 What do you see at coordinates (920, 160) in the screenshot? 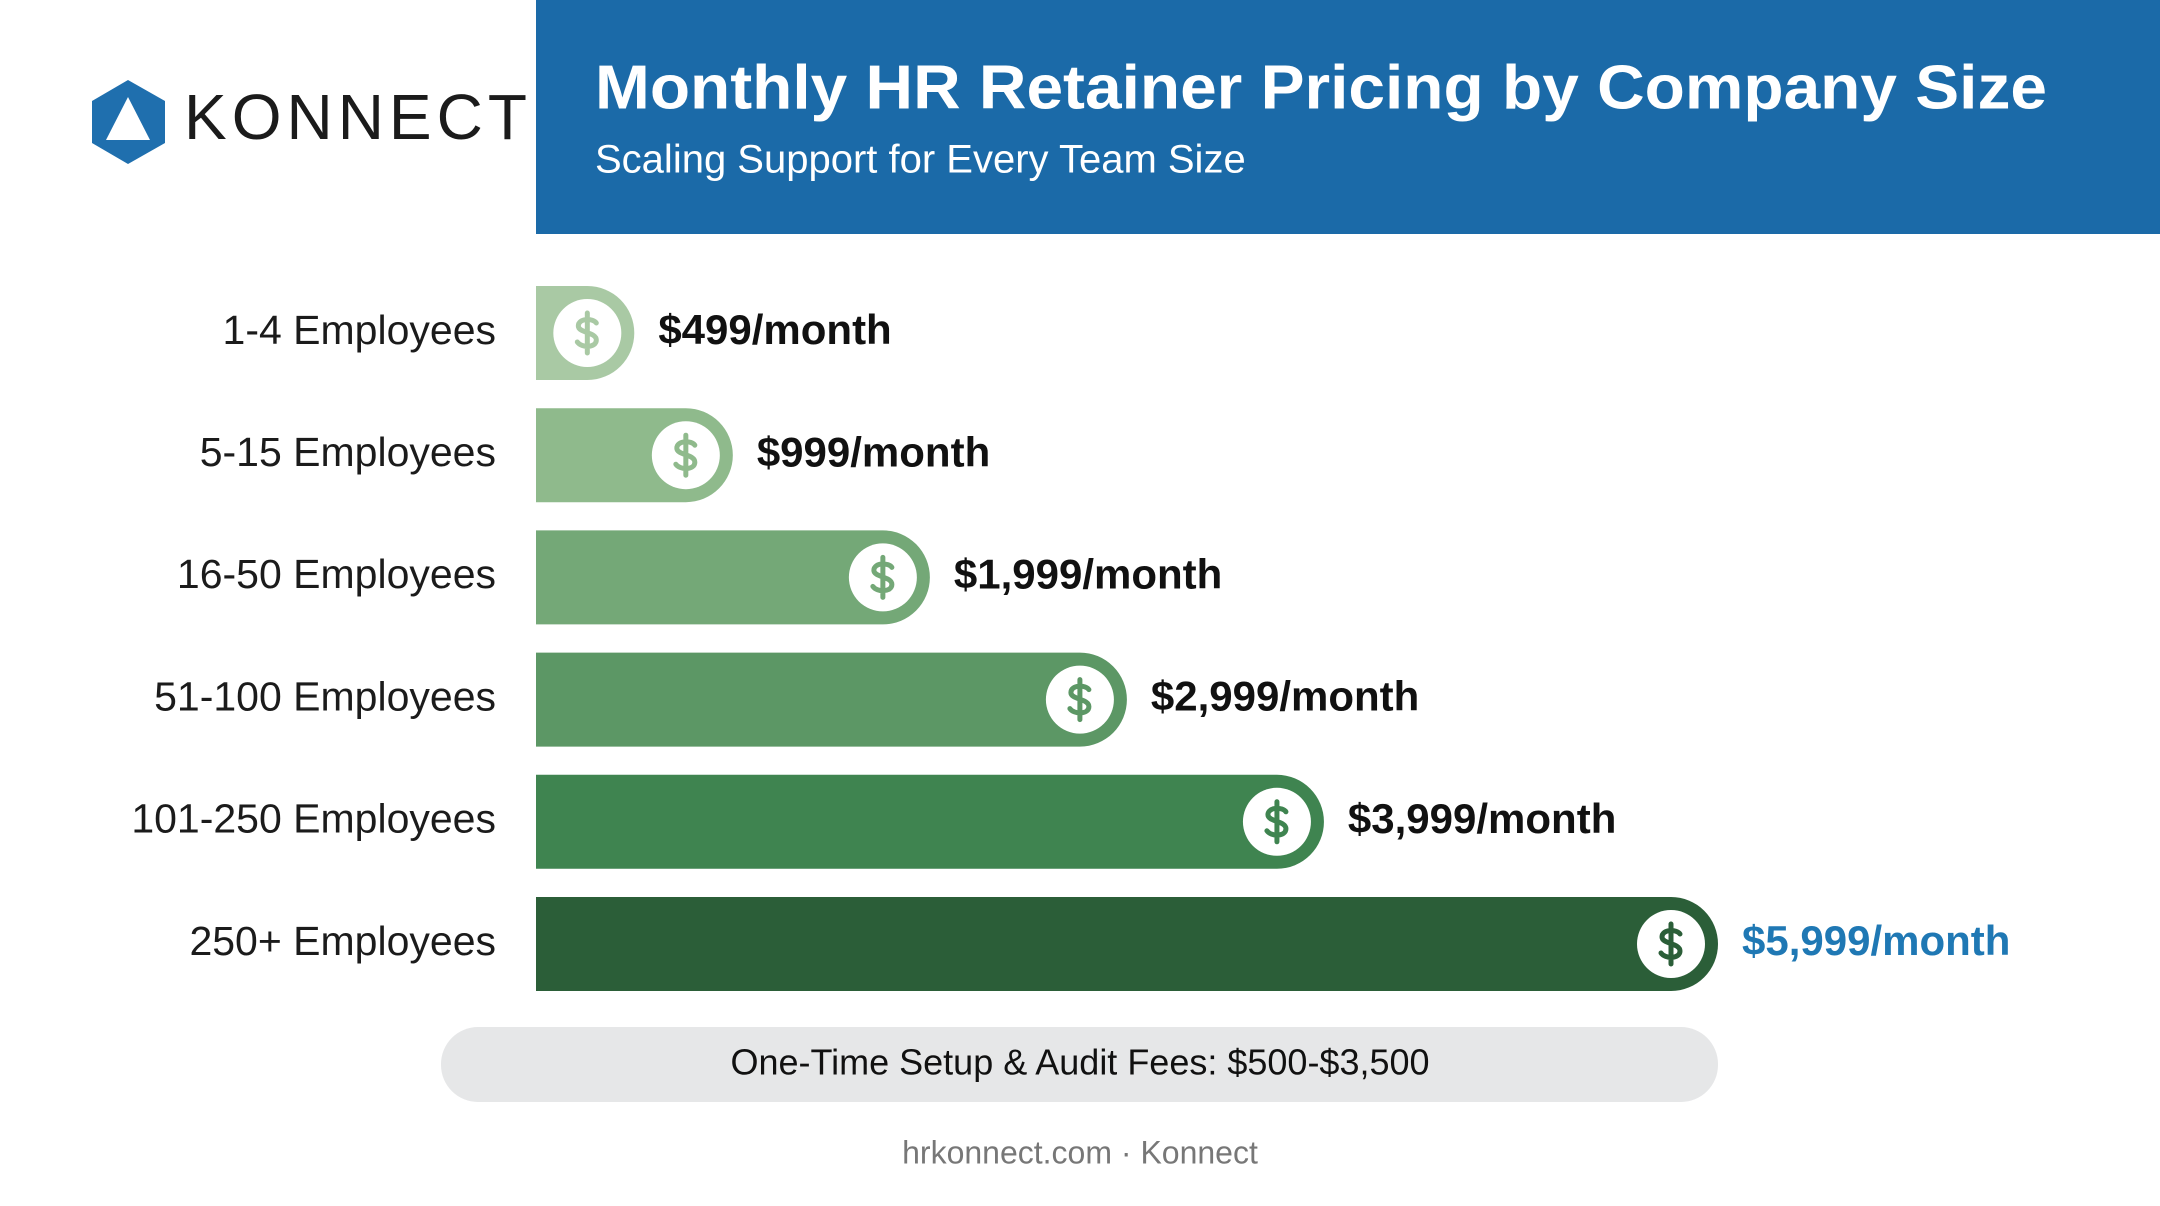
I see `chart-subtitle: Scaling Support for Every Team Size` at bounding box center [920, 160].